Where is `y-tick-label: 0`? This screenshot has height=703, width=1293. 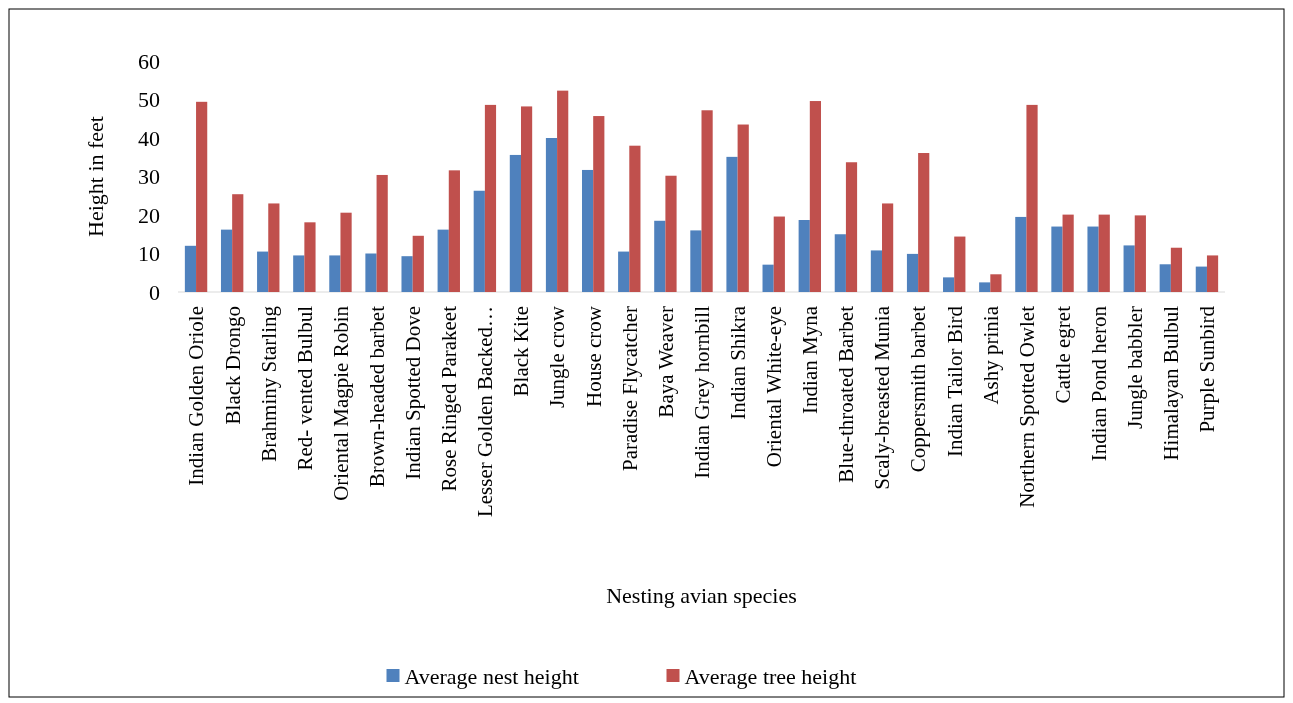
y-tick-label: 0 is located at coordinates (154, 292).